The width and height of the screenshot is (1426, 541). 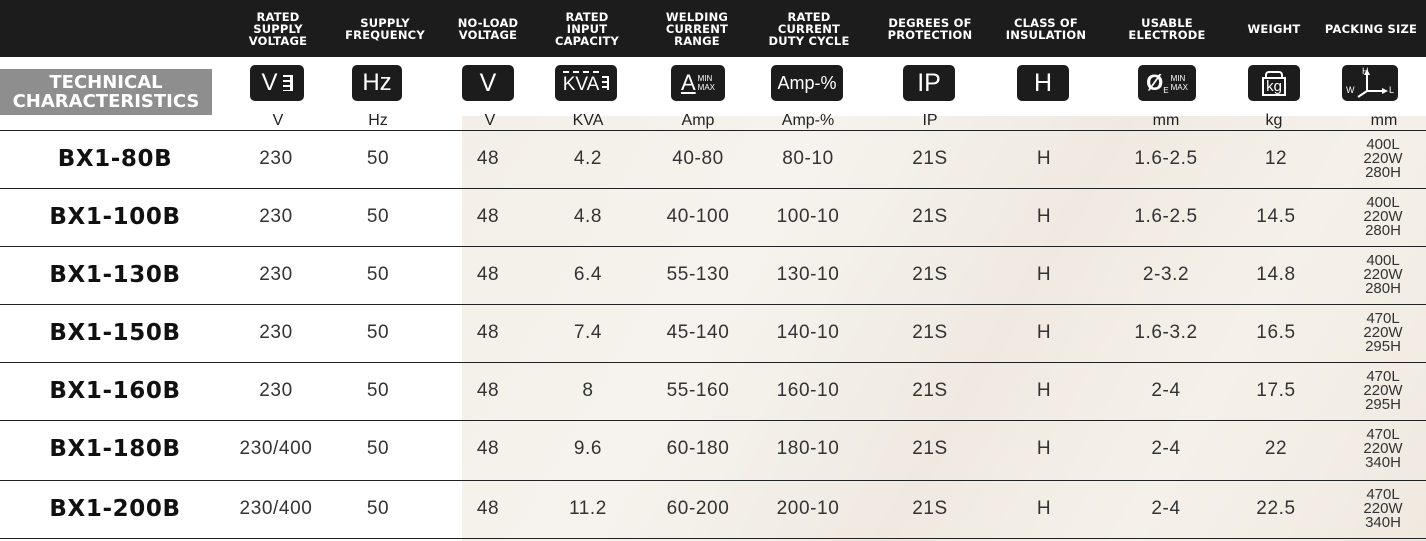 I want to click on cell-duty-cycle: 200-10, so click(x=808, y=508).